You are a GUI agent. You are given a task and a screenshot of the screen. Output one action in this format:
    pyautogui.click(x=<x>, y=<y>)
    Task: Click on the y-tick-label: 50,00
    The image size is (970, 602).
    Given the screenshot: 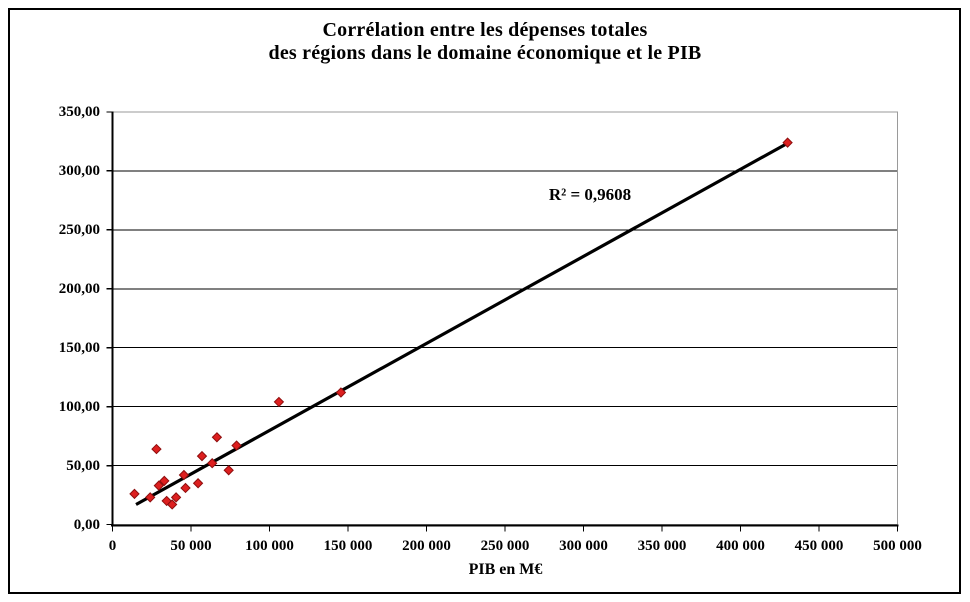 What is the action you would take?
    pyautogui.click(x=83, y=465)
    